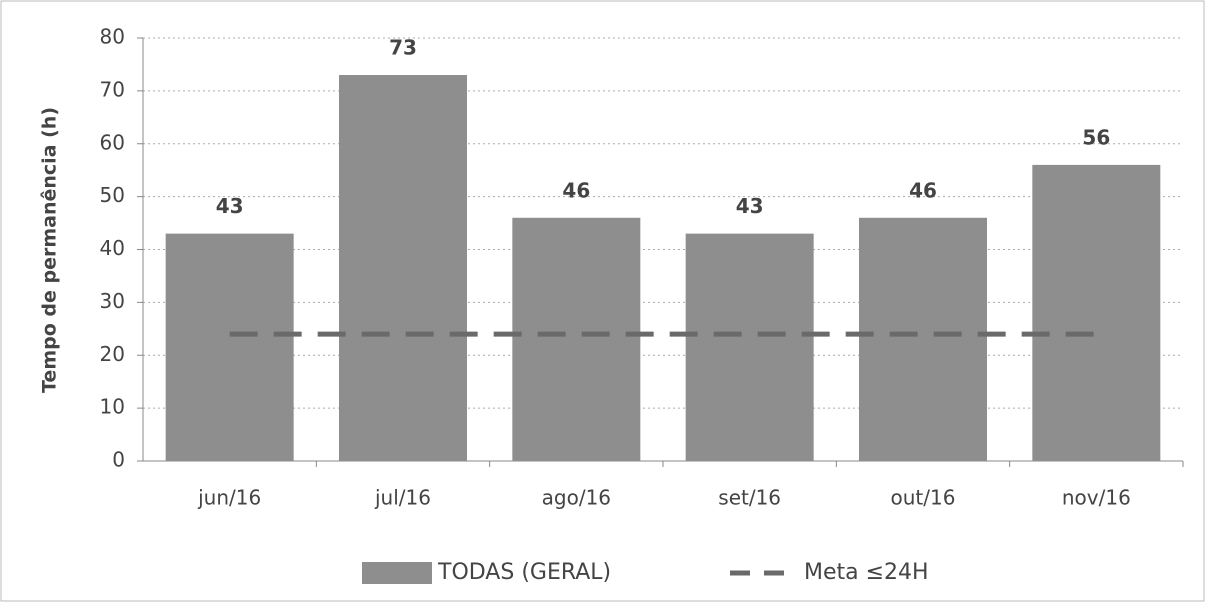 This screenshot has width=1206, height=603. I want to click on y-tick-label: 70, so click(112, 89).